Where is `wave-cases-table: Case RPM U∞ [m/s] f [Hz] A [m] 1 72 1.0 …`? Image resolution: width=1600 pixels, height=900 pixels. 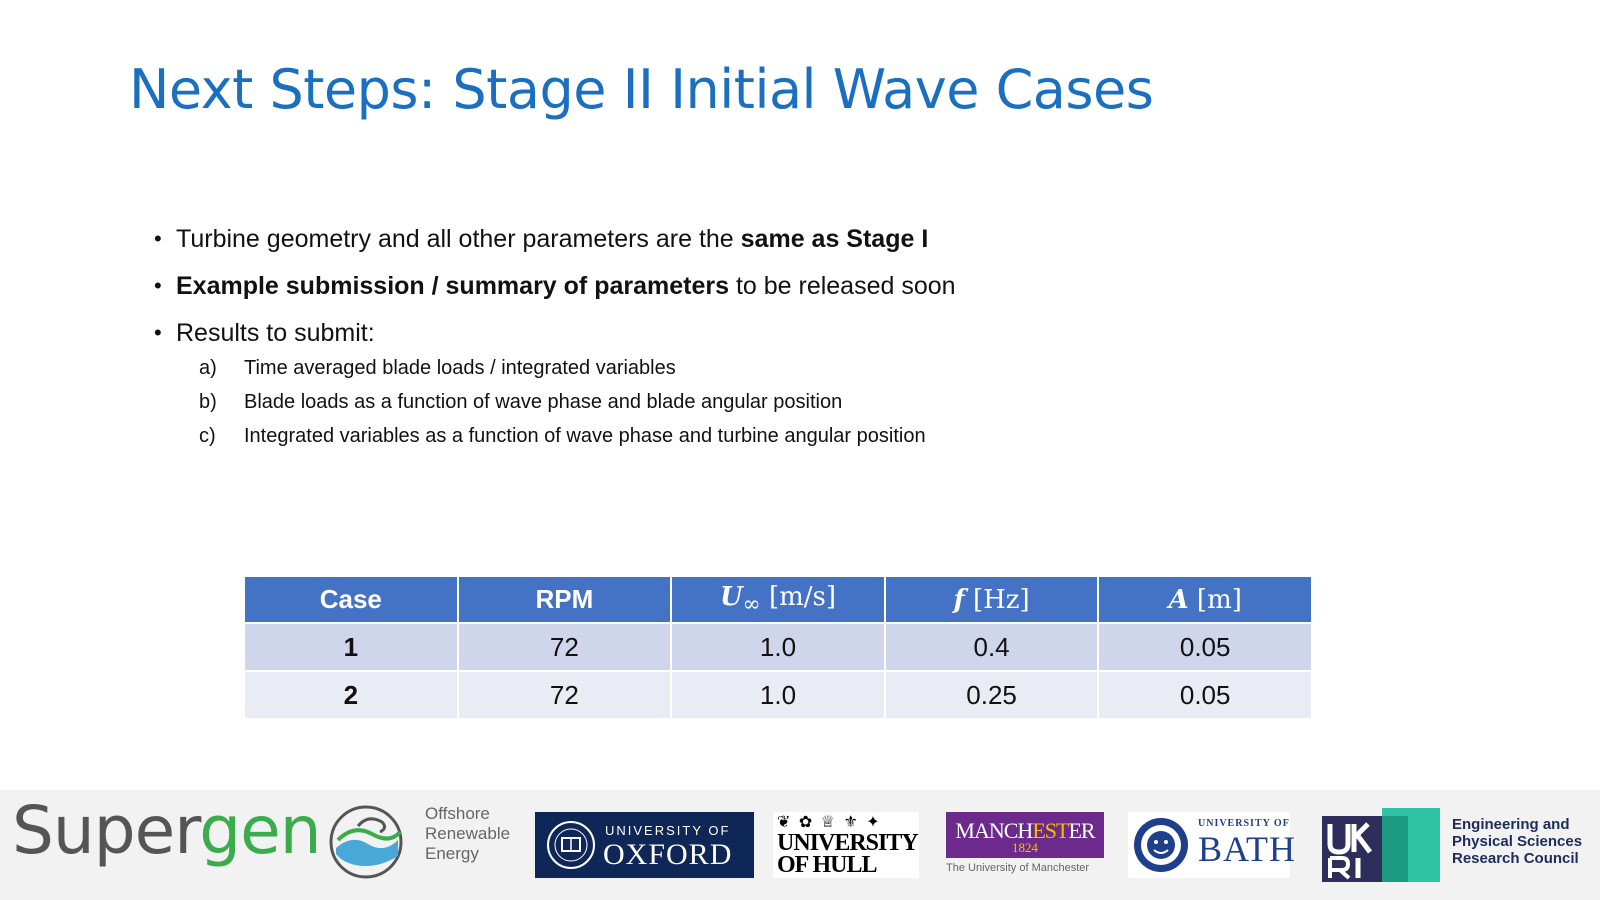
wave-cases-table: Case RPM U∞ [m/s] f [Hz] A [m] 1 72 1.0 … is located at coordinates (778, 647).